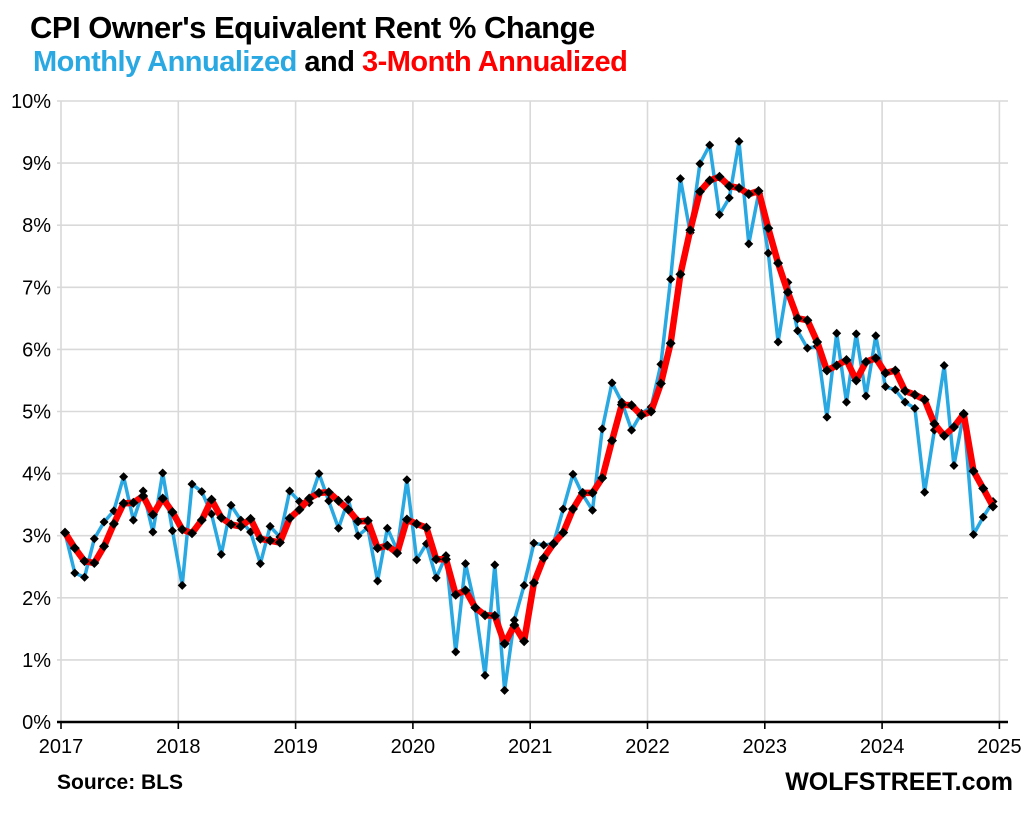 The image size is (1024, 826). Describe the element at coordinates (36, 537) in the screenshot. I see `y-tick-label: 3%` at that location.